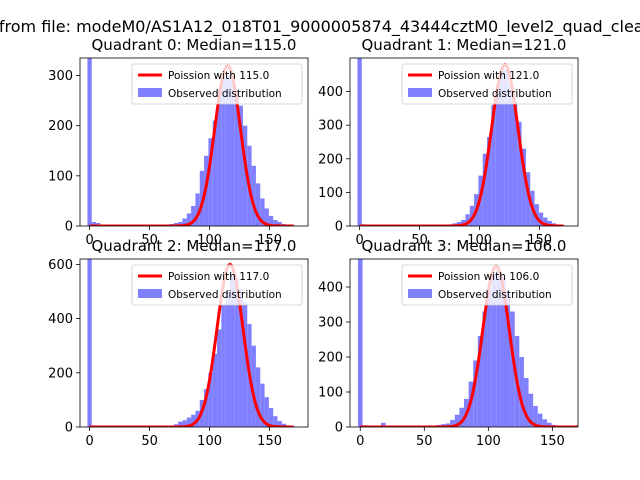 This screenshot has width=640, height=480. What do you see at coordinates (487, 285) in the screenshot?
I see `legend: Poission with 106.0 Observed distribution` at bounding box center [487, 285].